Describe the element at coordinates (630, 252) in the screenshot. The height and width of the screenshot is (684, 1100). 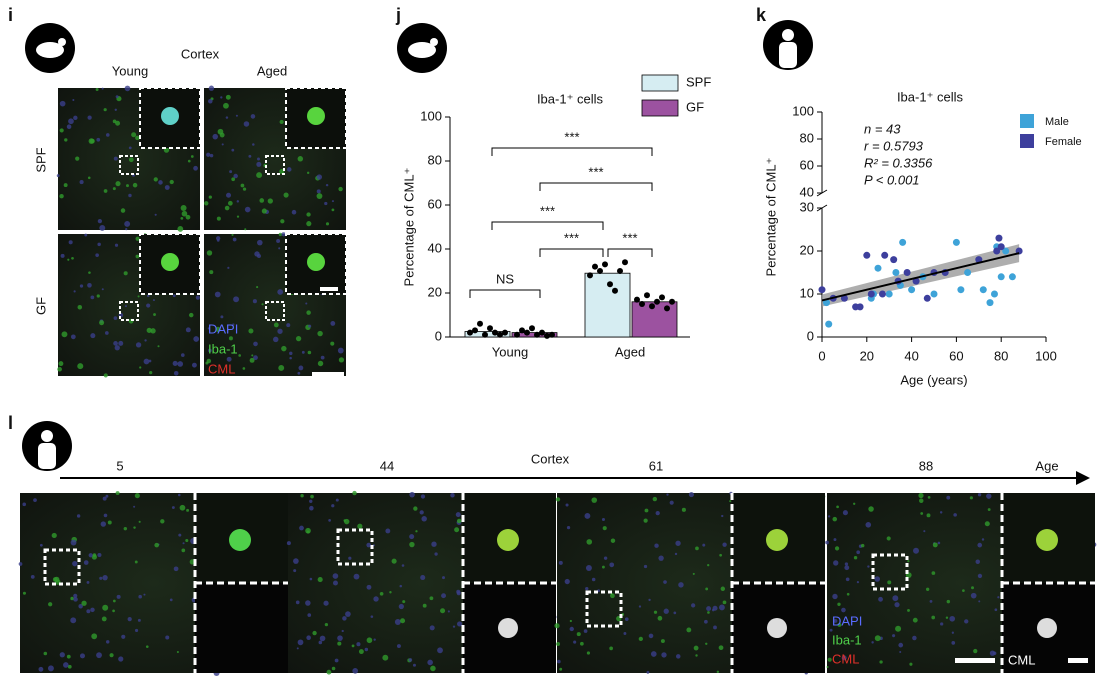
I see `sig-bracket` at that location.